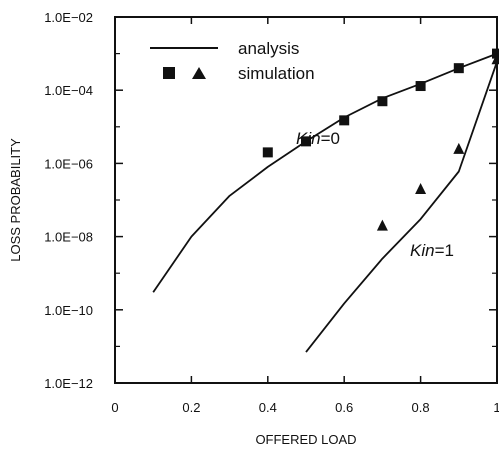  Describe the element at coordinates (68, 310) in the screenshot. I see `y-tick-label: 1.0E−10` at that location.